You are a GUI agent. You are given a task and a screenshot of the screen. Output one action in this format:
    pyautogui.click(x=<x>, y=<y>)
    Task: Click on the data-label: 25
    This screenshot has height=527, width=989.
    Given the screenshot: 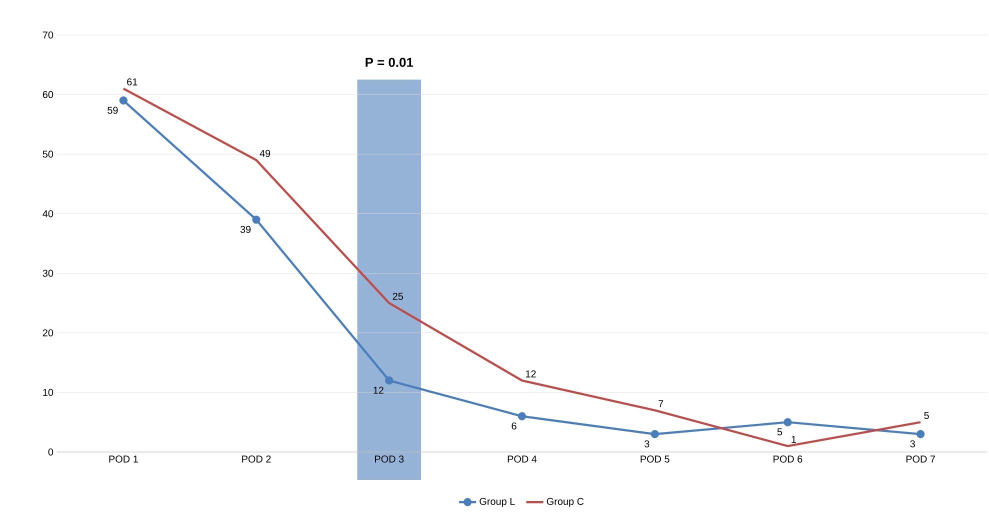 What is the action you would take?
    pyautogui.click(x=398, y=296)
    